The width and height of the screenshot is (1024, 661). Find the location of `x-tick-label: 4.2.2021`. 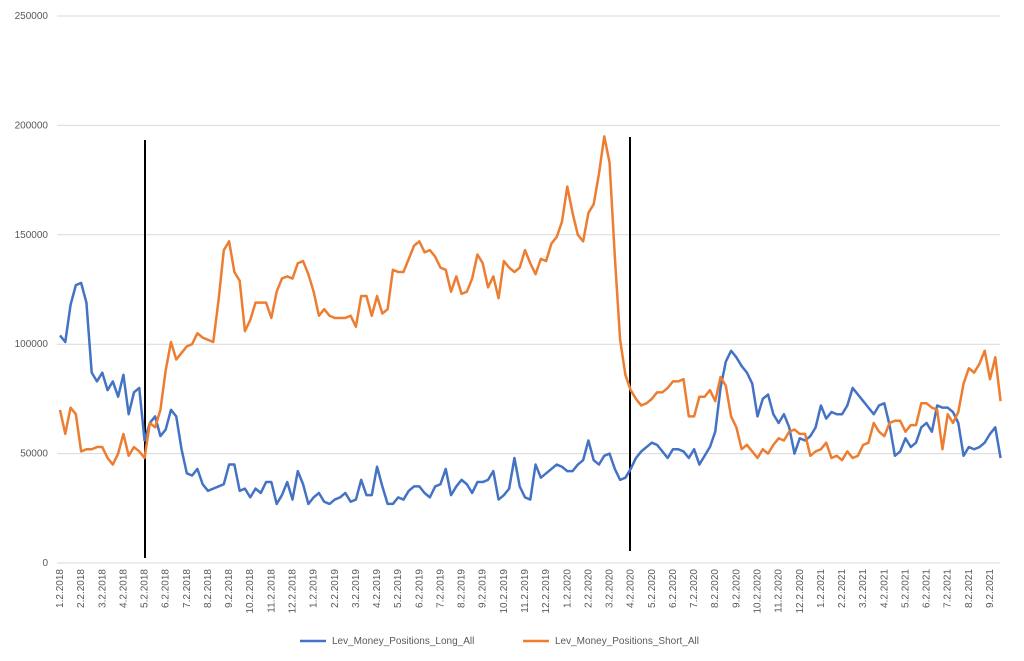

x-tick-label: 4.2.2021 is located at coordinates (884, 588).